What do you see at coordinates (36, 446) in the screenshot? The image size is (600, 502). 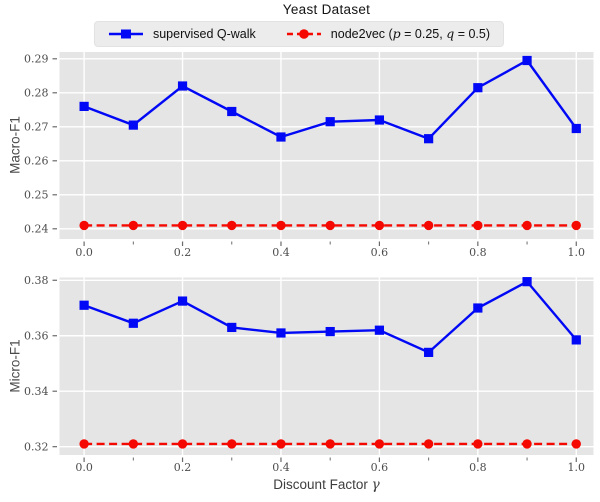 I see `y-tick-label: 0.32` at bounding box center [36, 446].